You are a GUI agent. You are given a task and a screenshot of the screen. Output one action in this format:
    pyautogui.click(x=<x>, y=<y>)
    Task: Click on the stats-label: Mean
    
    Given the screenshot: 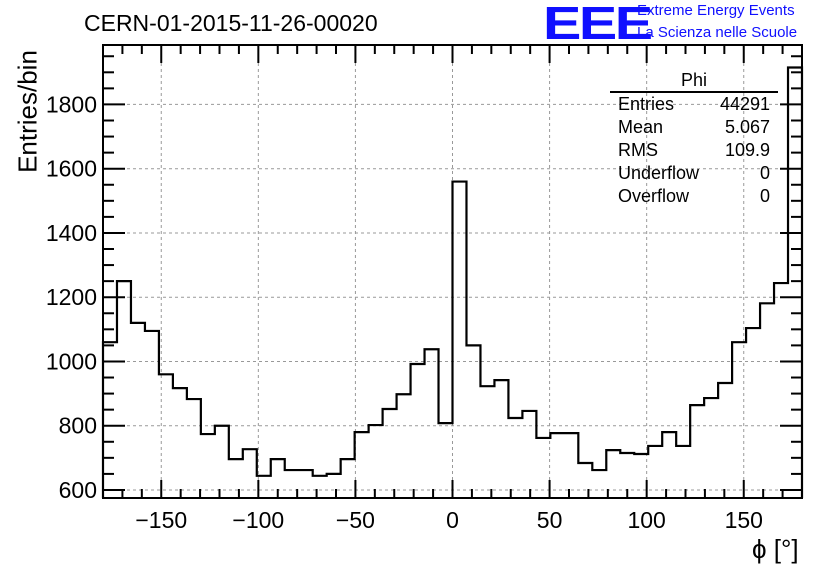 What is the action you would take?
    pyautogui.click(x=641, y=127)
    